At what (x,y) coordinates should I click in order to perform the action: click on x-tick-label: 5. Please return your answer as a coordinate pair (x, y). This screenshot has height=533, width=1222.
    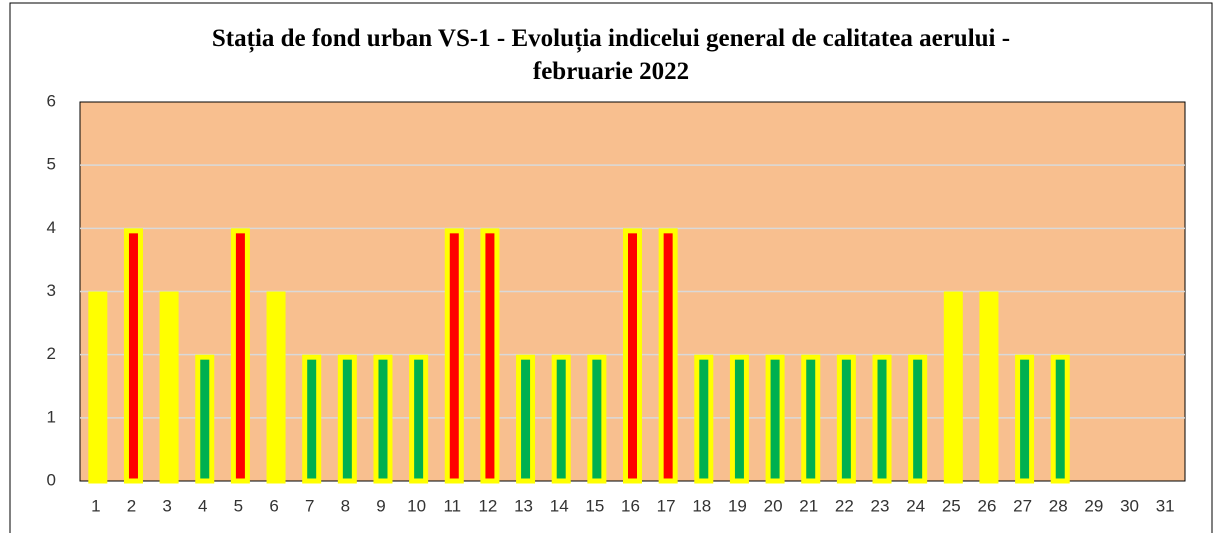
    Looking at the image, I should click on (238, 505).